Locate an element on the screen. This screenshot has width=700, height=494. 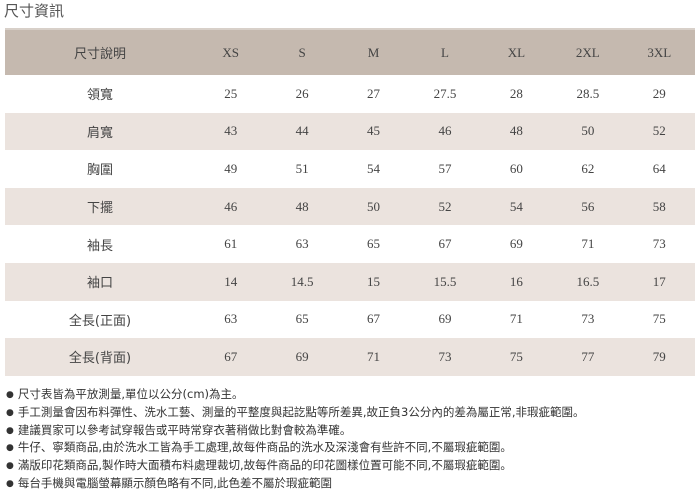
size-value: 45 is located at coordinates (373, 131).